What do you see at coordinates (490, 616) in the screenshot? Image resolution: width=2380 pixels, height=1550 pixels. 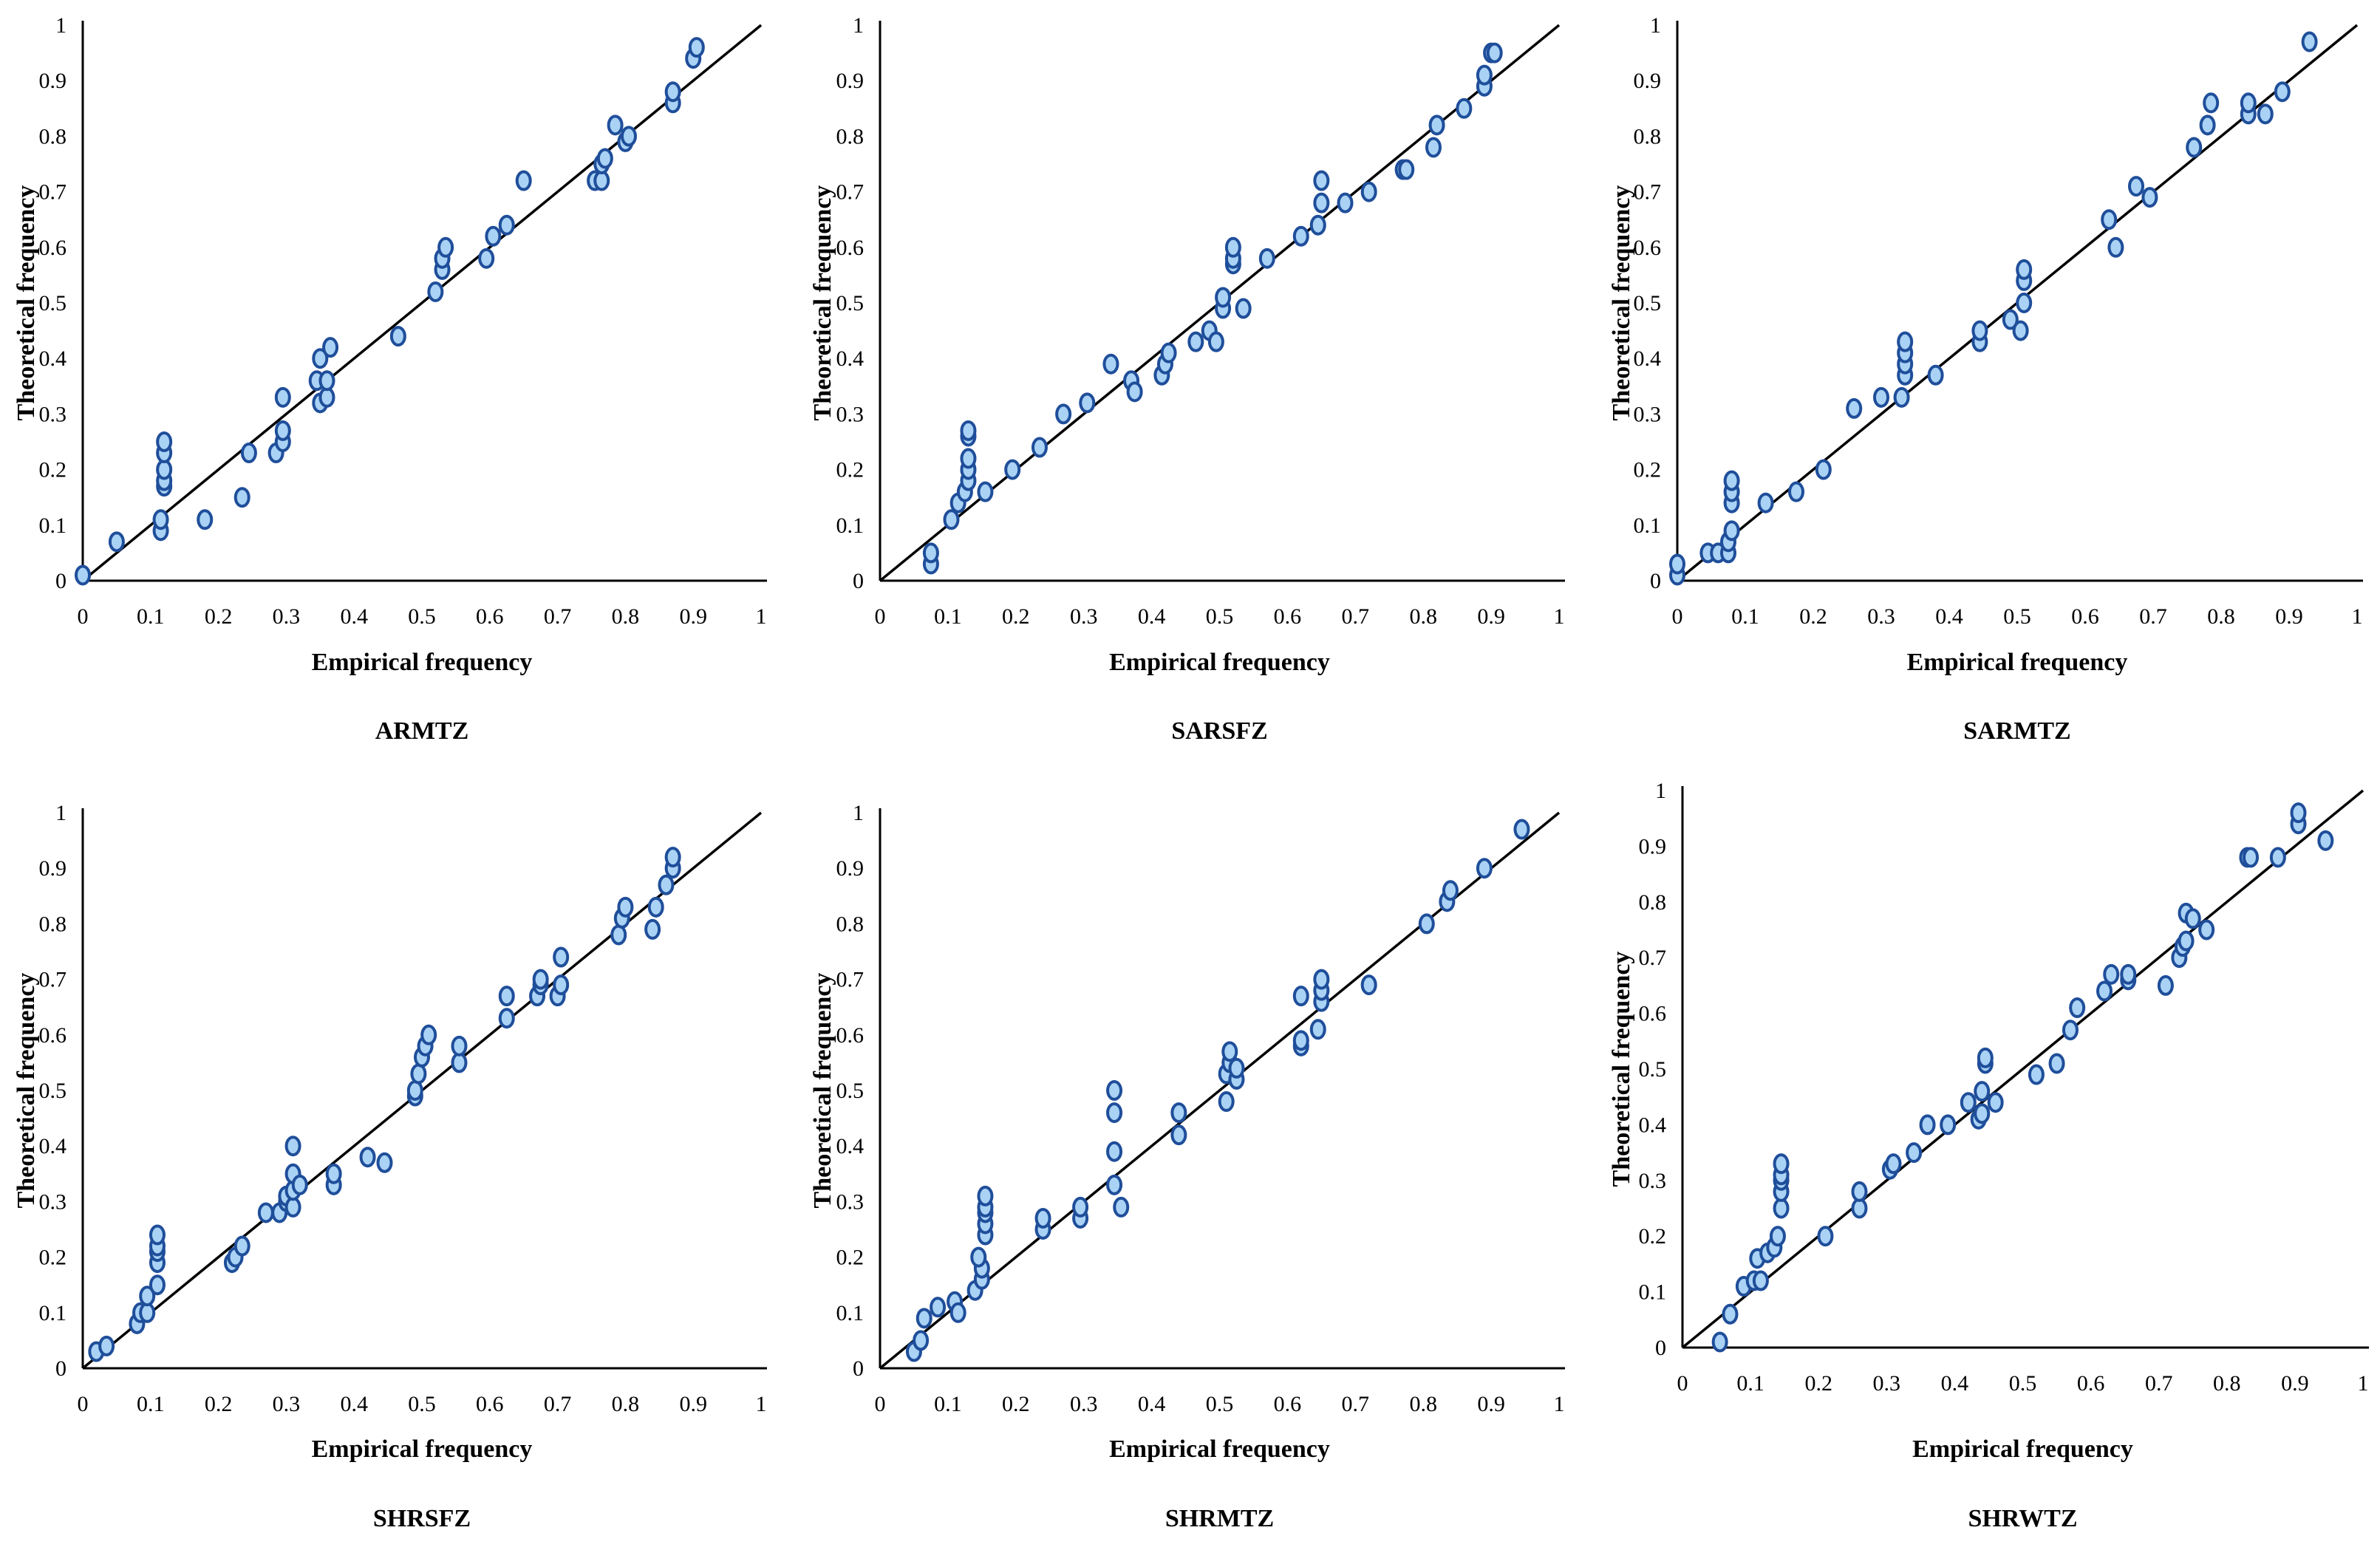 I see `x-tick-label: 0.6` at bounding box center [490, 616].